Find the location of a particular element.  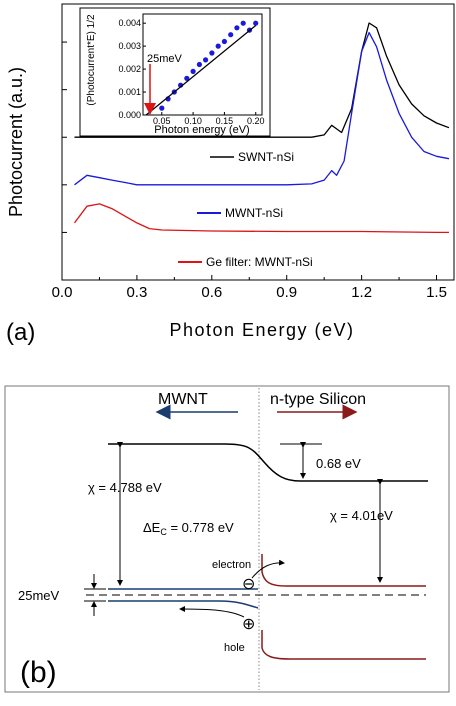

x-tick-label: 0.3 is located at coordinates (136, 292).